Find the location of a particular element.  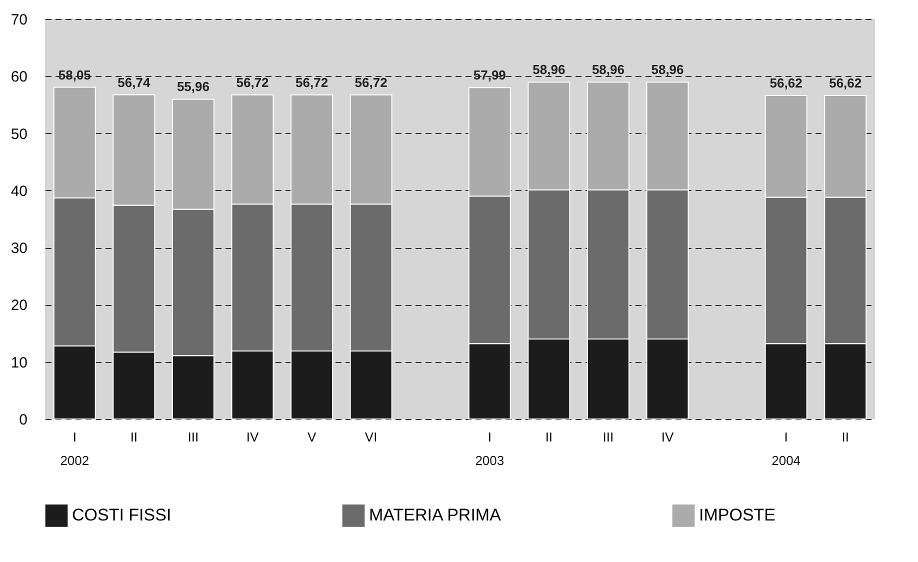

y-tick-label: 30 is located at coordinates (19, 249).